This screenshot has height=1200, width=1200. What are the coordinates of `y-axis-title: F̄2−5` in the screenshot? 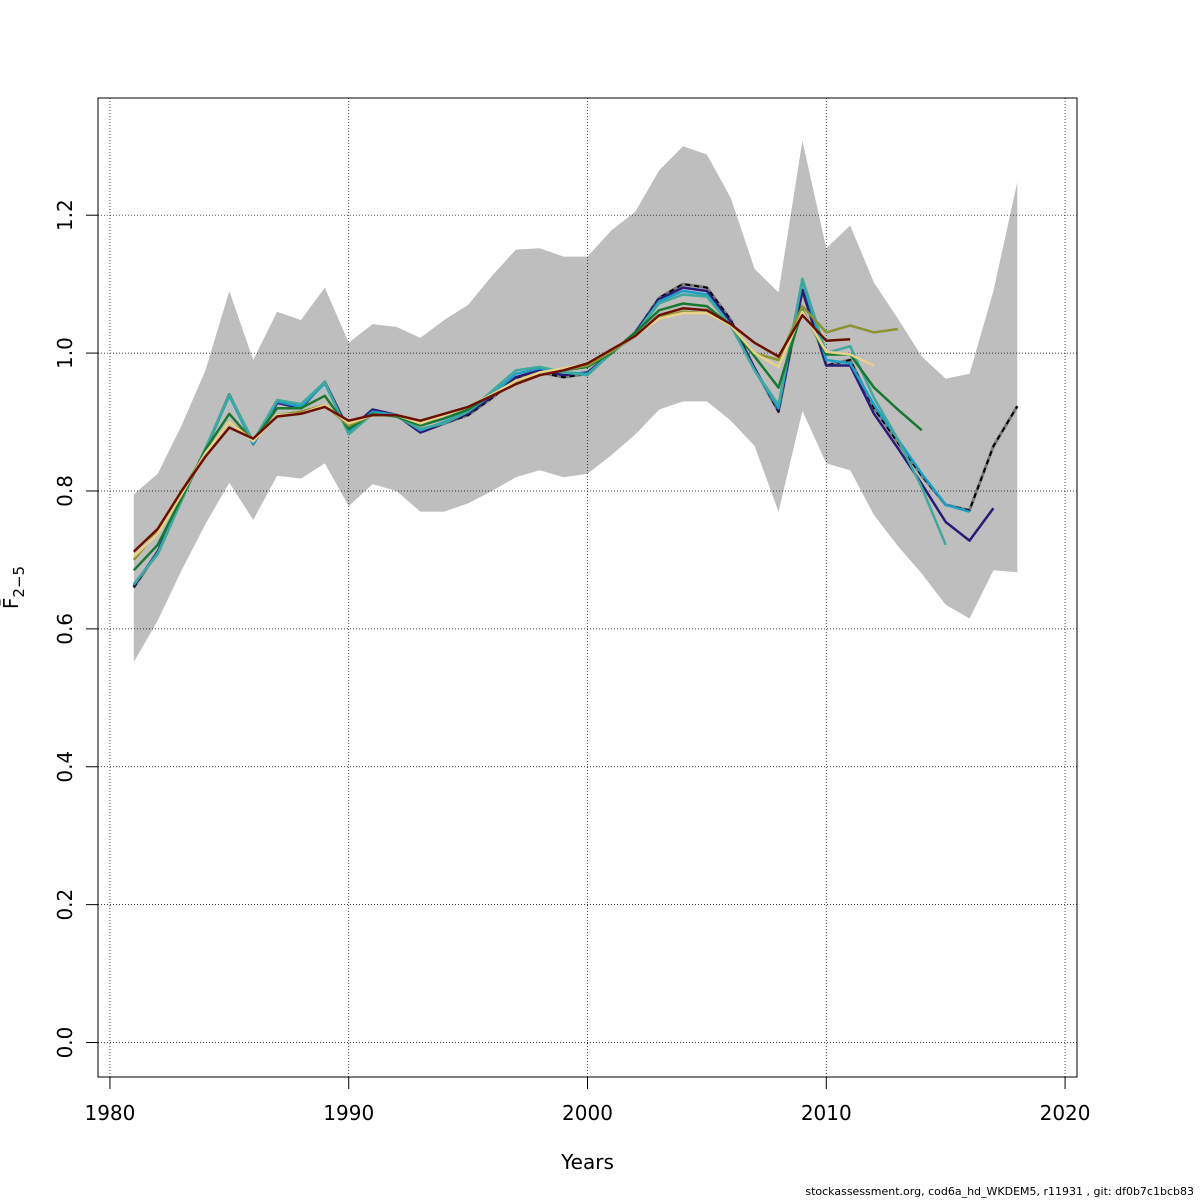 It's located at (14, 587).